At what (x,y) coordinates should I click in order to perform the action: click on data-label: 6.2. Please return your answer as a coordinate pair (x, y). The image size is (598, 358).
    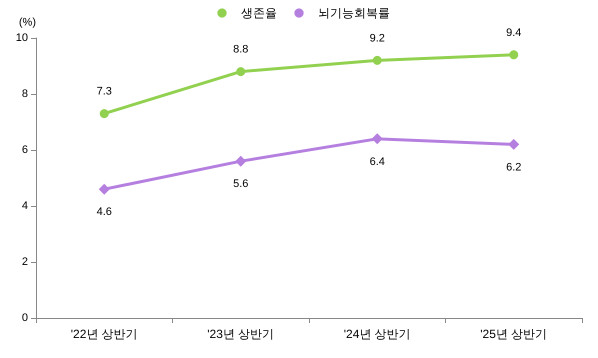
    Looking at the image, I should click on (514, 167).